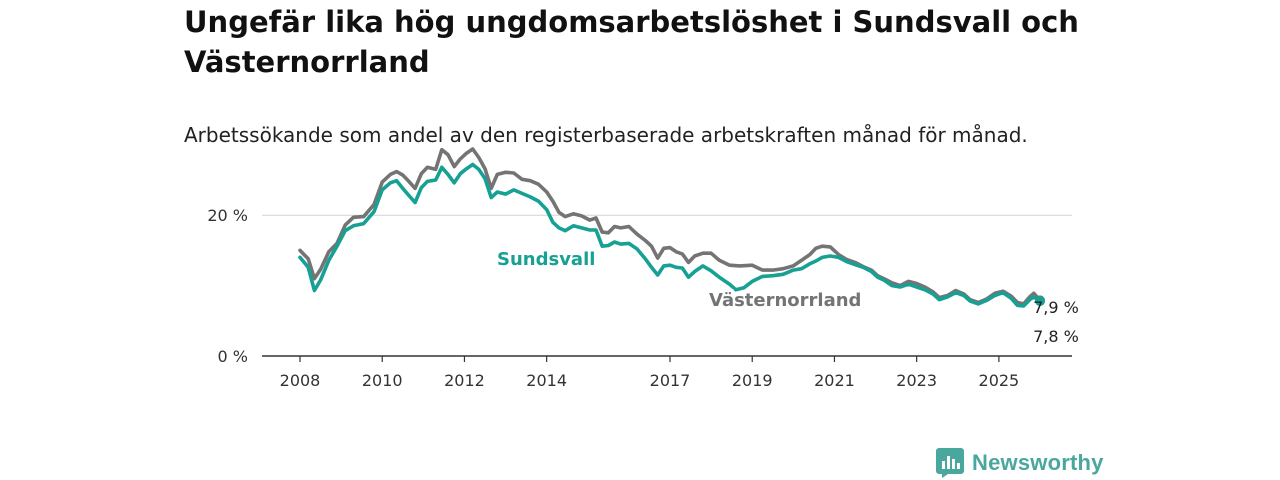  Describe the element at coordinates (999, 380) in the screenshot. I see `x-tick-label-2025: 2025` at that location.